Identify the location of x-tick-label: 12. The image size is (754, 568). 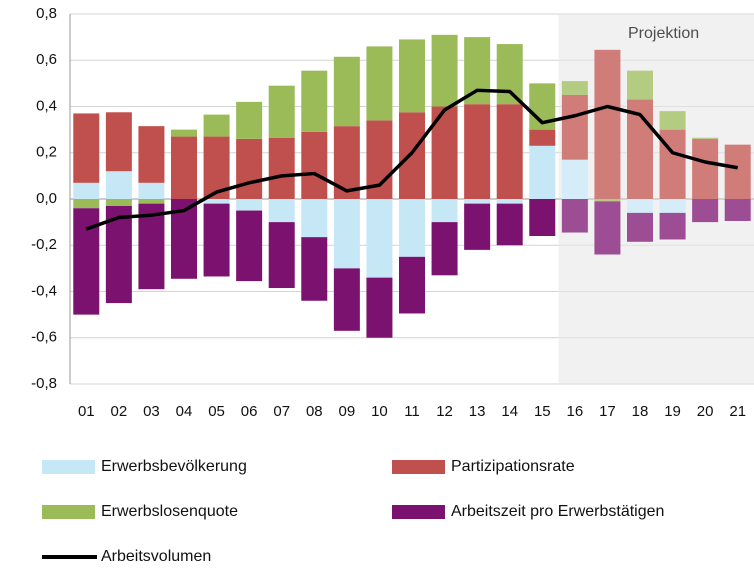
(444, 411).